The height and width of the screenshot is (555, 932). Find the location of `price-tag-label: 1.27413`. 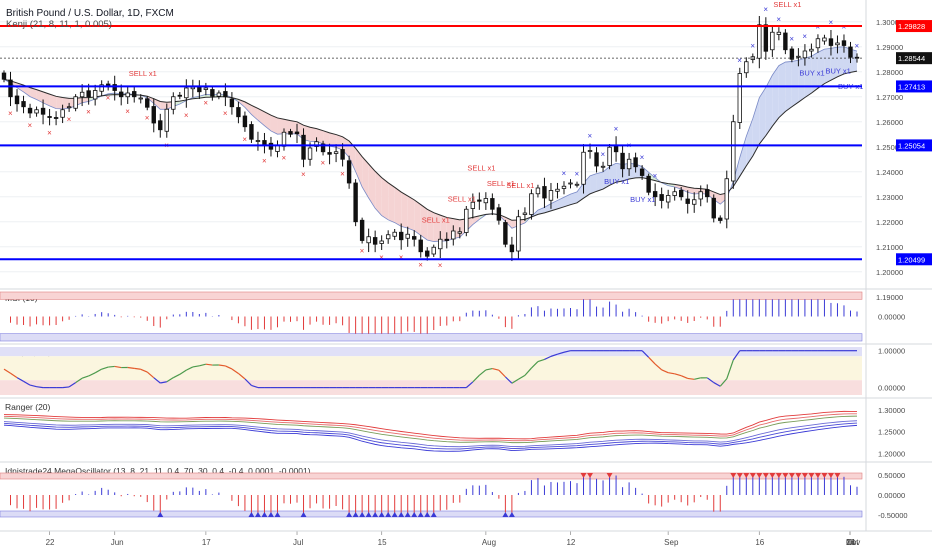

price-tag-label: 1.27413 is located at coordinates (911, 86).